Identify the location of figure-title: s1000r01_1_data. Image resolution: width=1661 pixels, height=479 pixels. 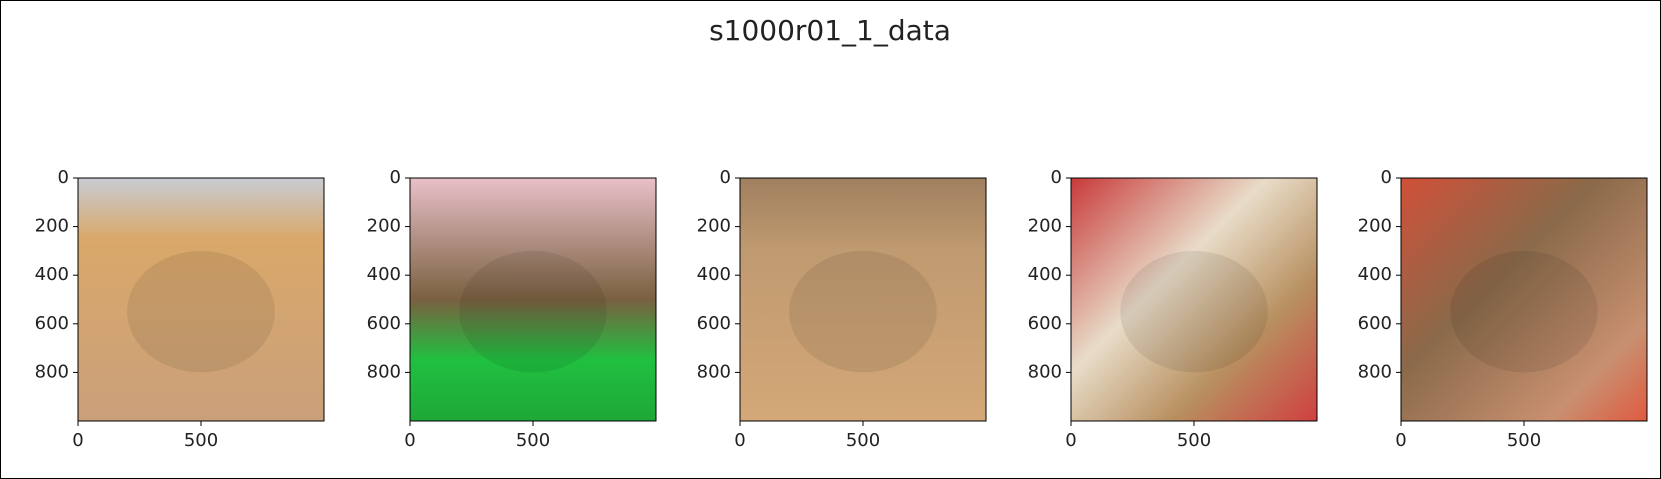
(830, 30).